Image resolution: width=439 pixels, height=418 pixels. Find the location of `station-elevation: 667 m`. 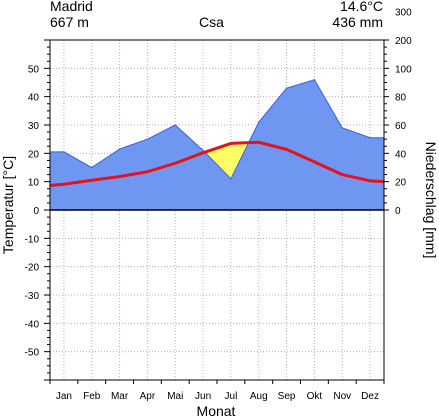

station-elevation: 667 m is located at coordinates (69, 22).